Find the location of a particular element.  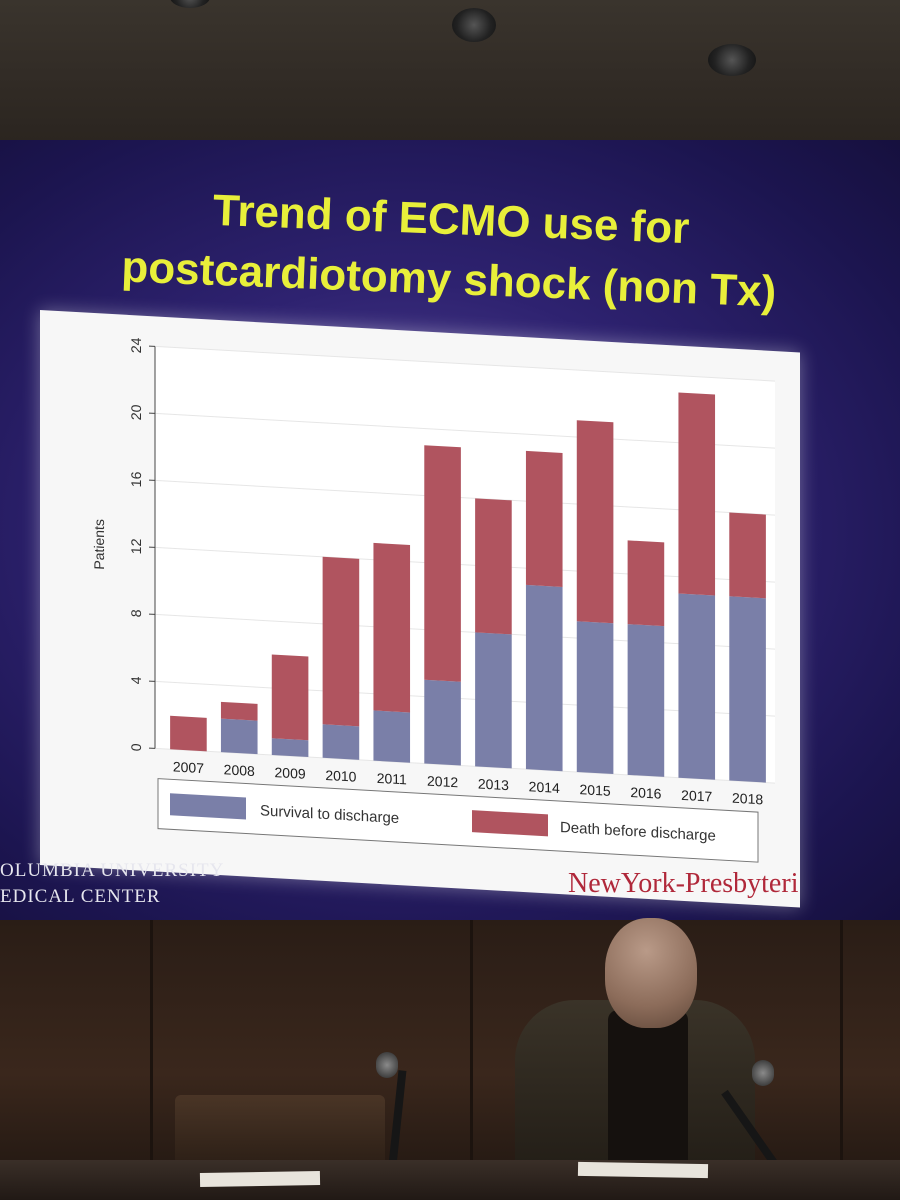

bar-death-2011 is located at coordinates (392, 627).